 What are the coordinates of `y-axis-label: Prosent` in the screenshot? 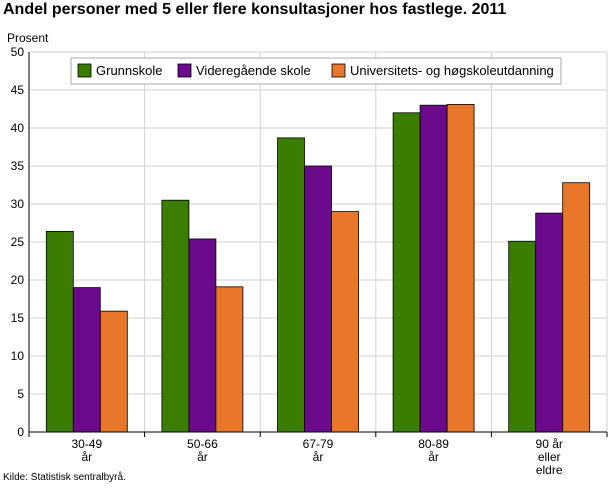 It's located at (28, 38).